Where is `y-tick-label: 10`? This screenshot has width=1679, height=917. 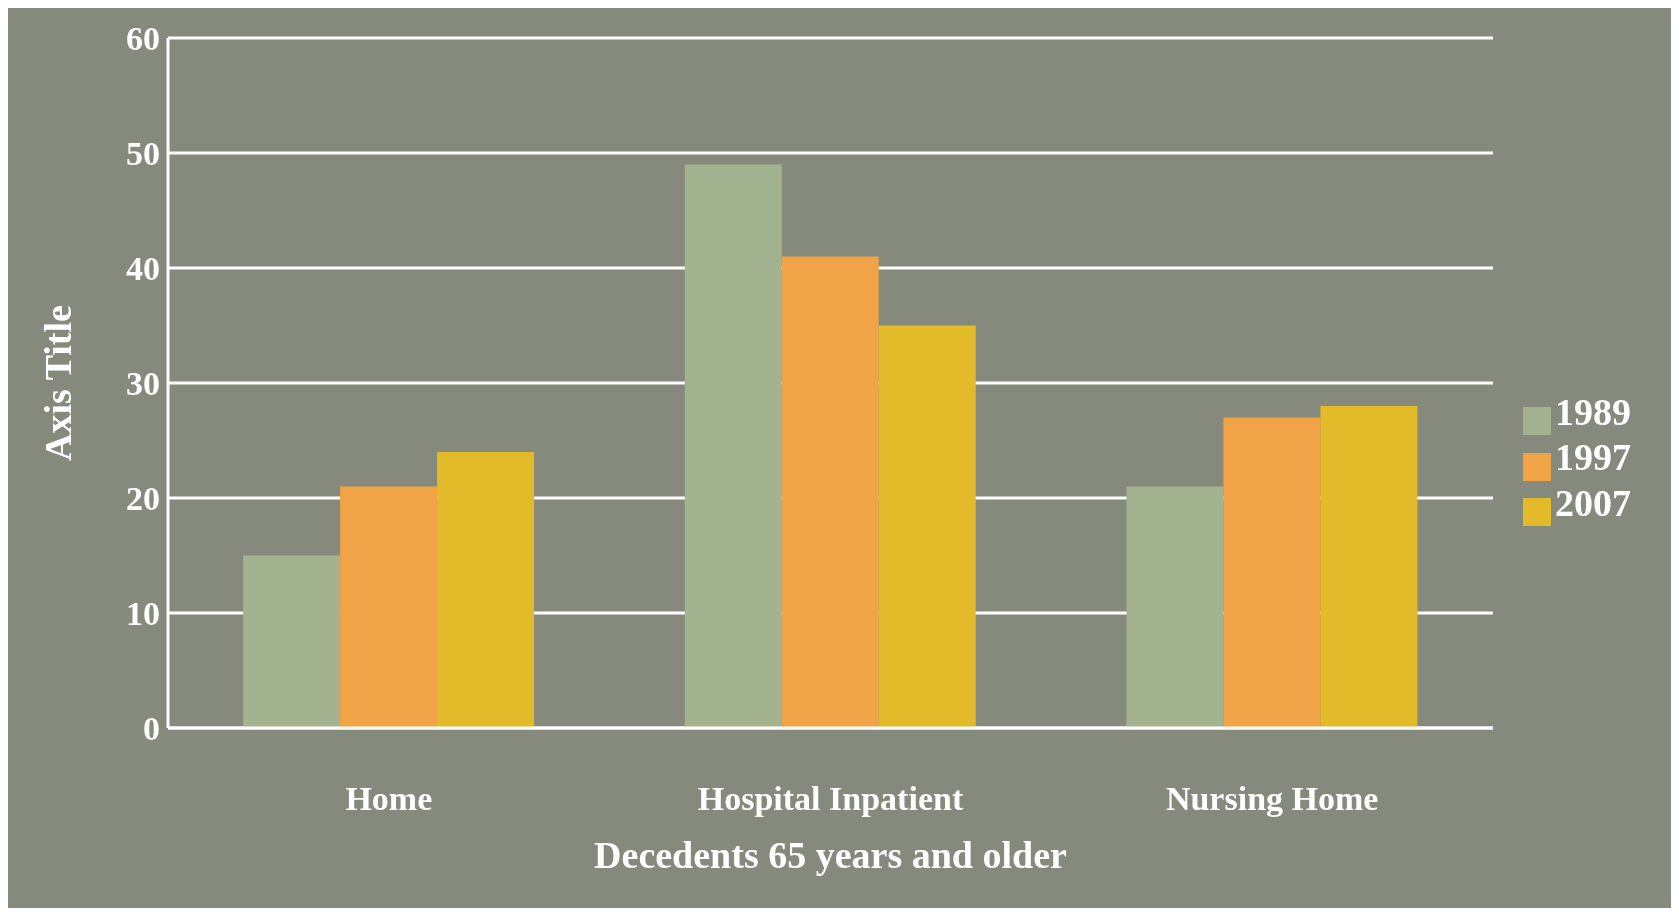 y-tick-label: 10 is located at coordinates (143, 614).